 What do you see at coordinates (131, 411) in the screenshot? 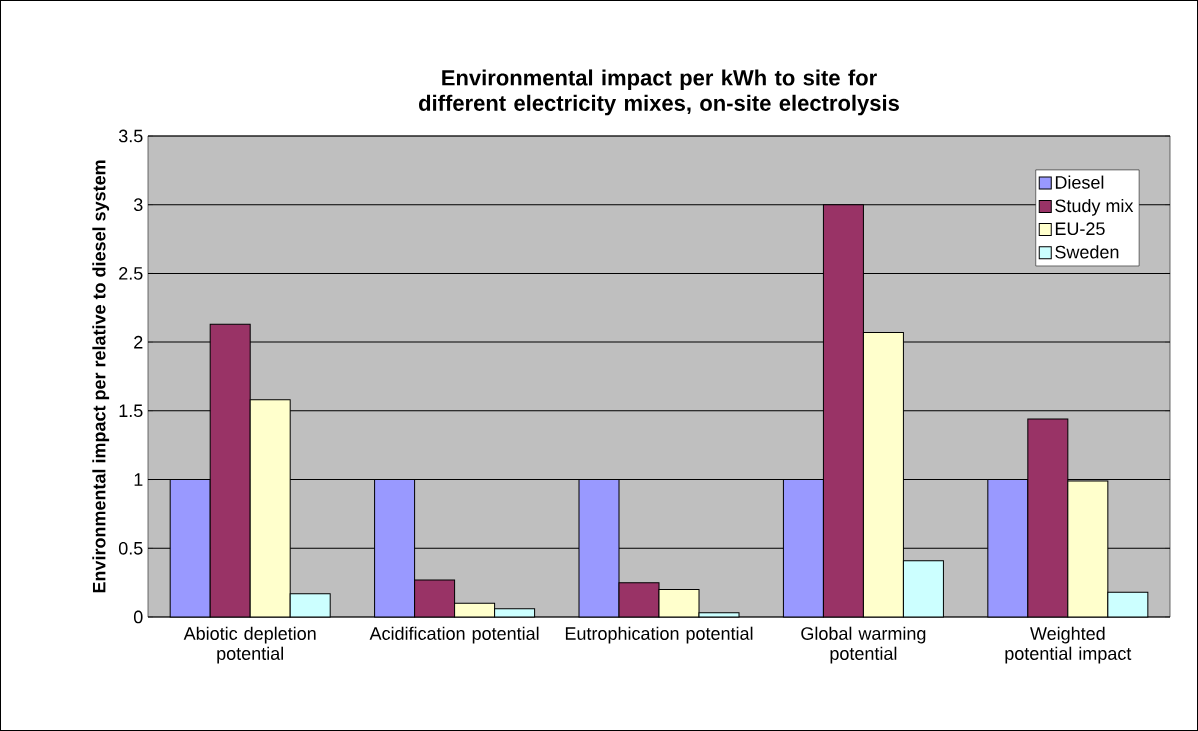
I see `y-tick-label: 1.5` at bounding box center [131, 411].